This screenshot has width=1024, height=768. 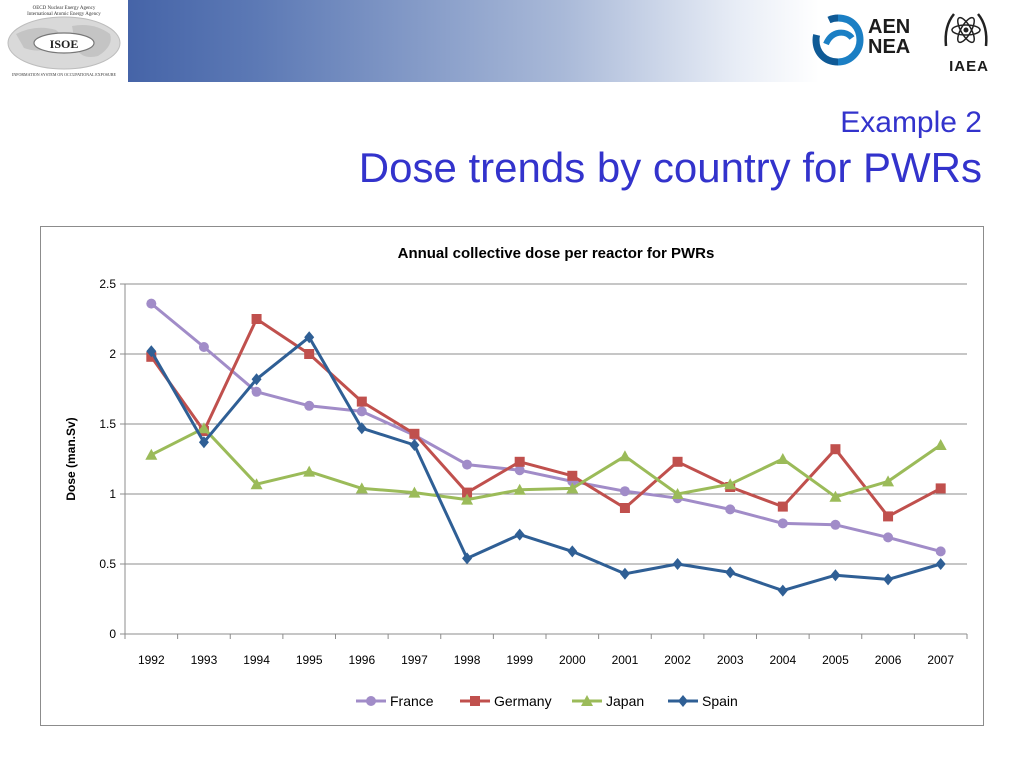 I want to click on isoe-name: ISOE, so click(x=64, y=44).